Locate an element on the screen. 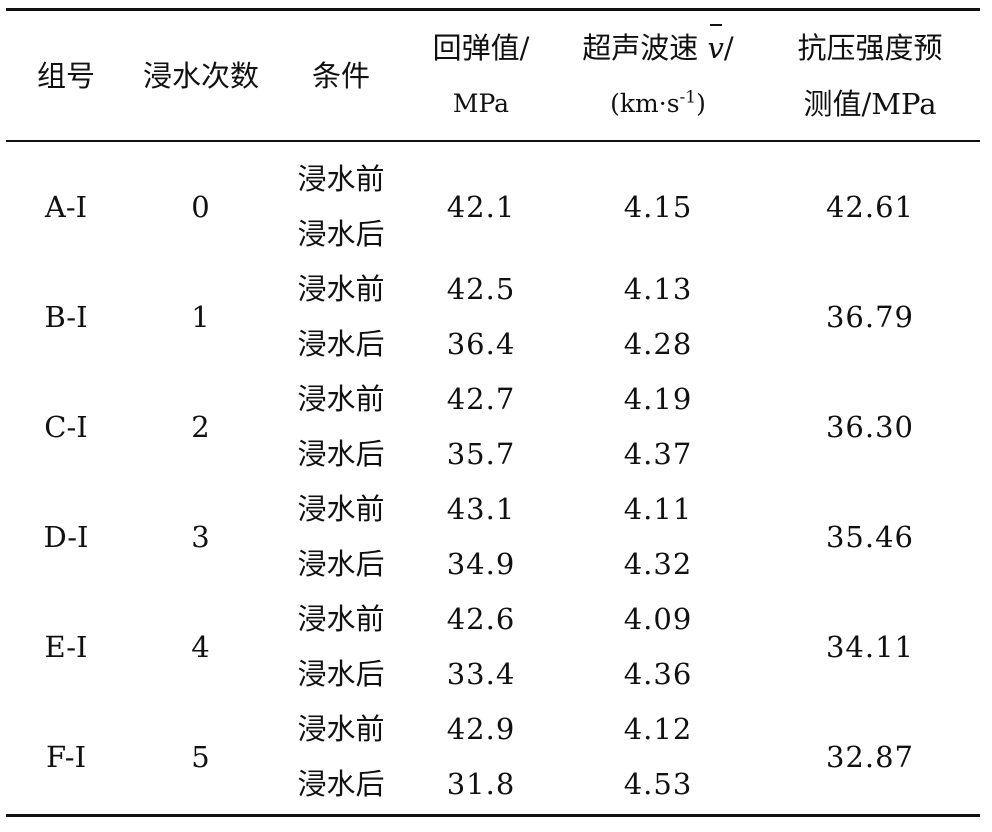 The width and height of the screenshot is (992, 832). velocity-value-cell: 4.28 is located at coordinates (658, 344).